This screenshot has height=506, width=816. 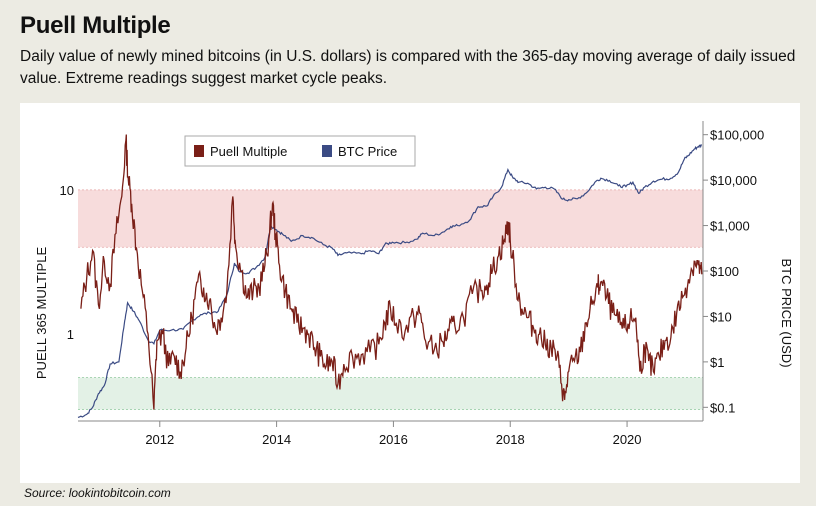 What do you see at coordinates (41, 313) in the screenshot?
I see `left-axis-label: PUELL 365 MULTIPLE` at bounding box center [41, 313].